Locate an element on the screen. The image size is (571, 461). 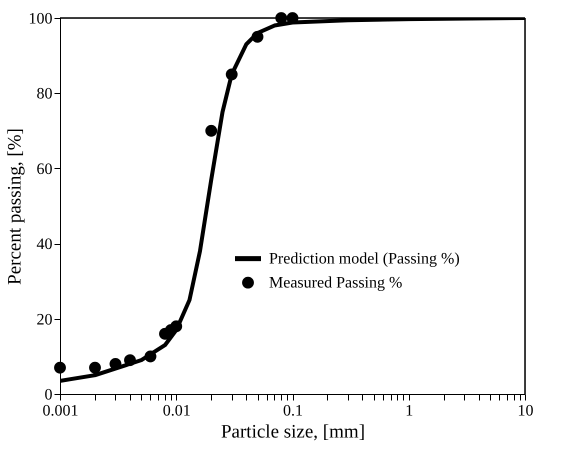
legend-label: Measured Passing % is located at coordinates (335, 283).